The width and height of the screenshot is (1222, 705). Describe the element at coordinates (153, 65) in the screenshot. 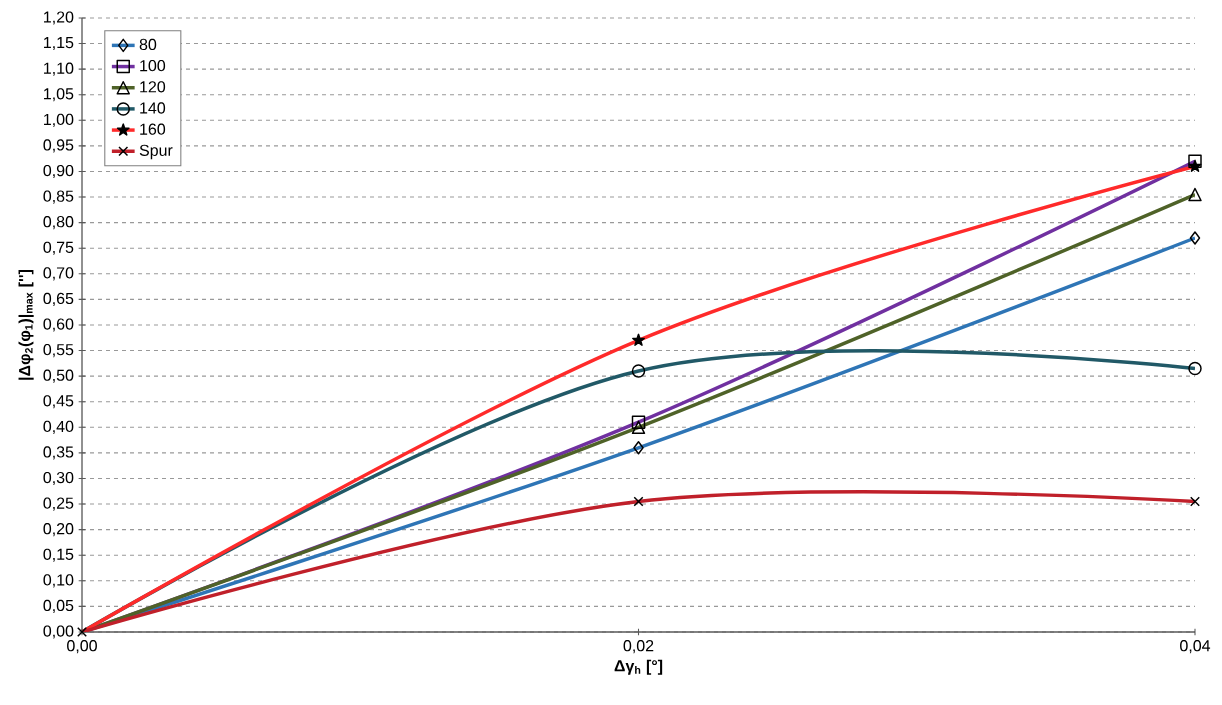

I see `legend-label: 100` at that location.